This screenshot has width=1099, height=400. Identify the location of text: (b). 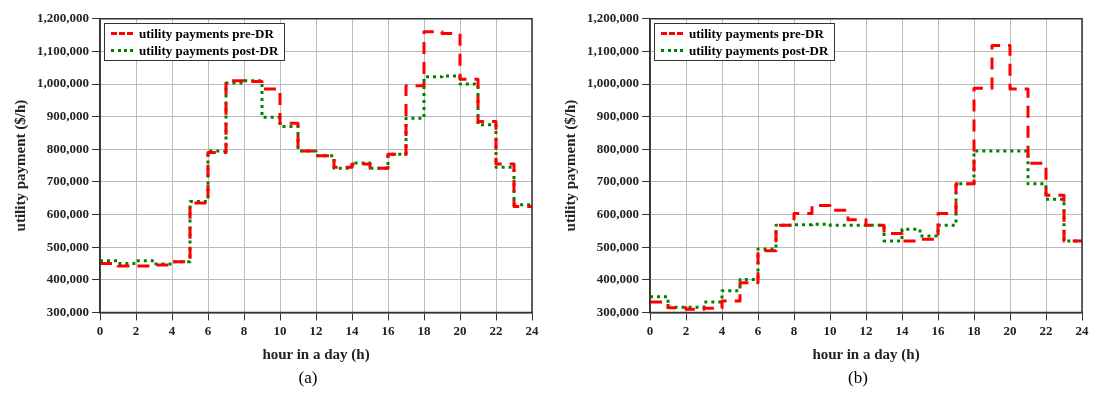
(858, 378).